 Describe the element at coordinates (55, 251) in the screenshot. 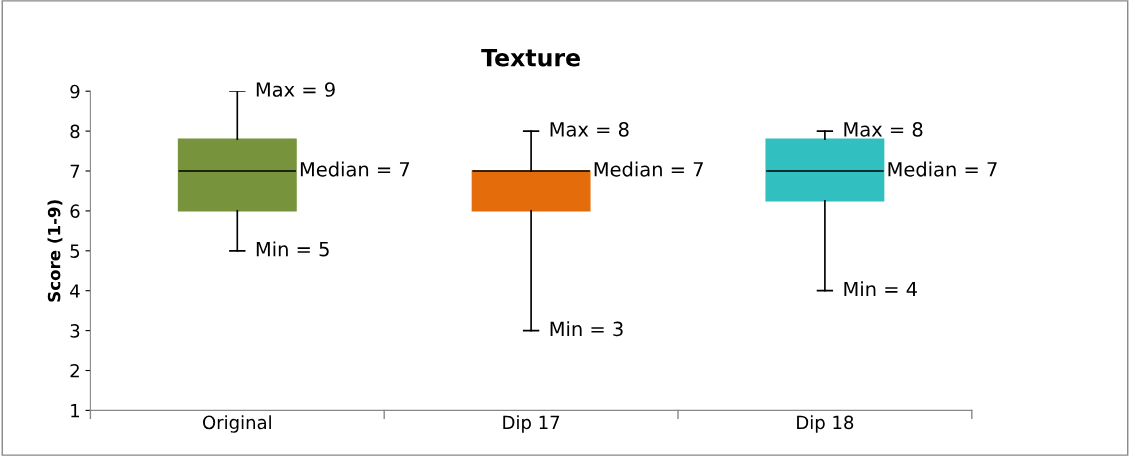

I see `y-axis-title: Score (1-9)` at that location.